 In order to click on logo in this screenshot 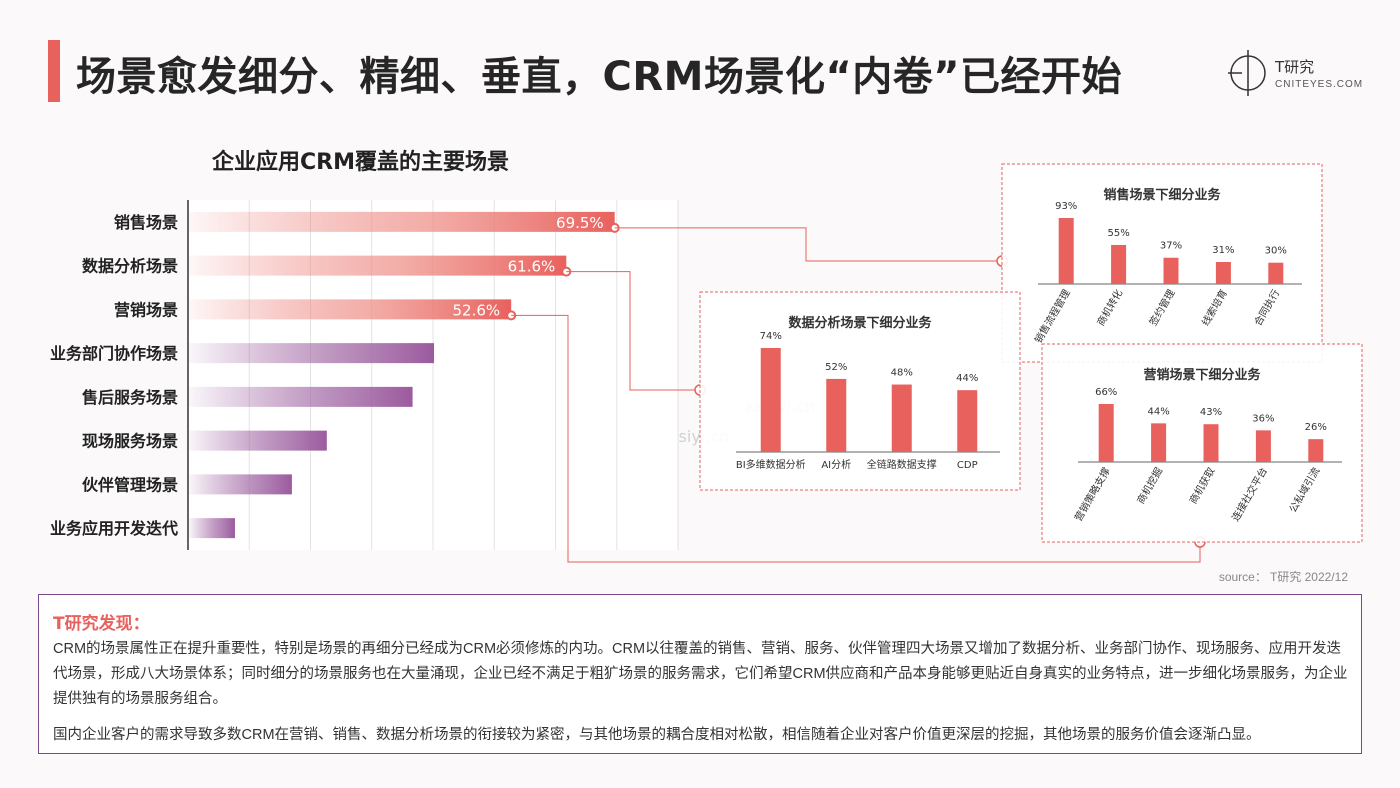, I will do `click(1247, 73)`.